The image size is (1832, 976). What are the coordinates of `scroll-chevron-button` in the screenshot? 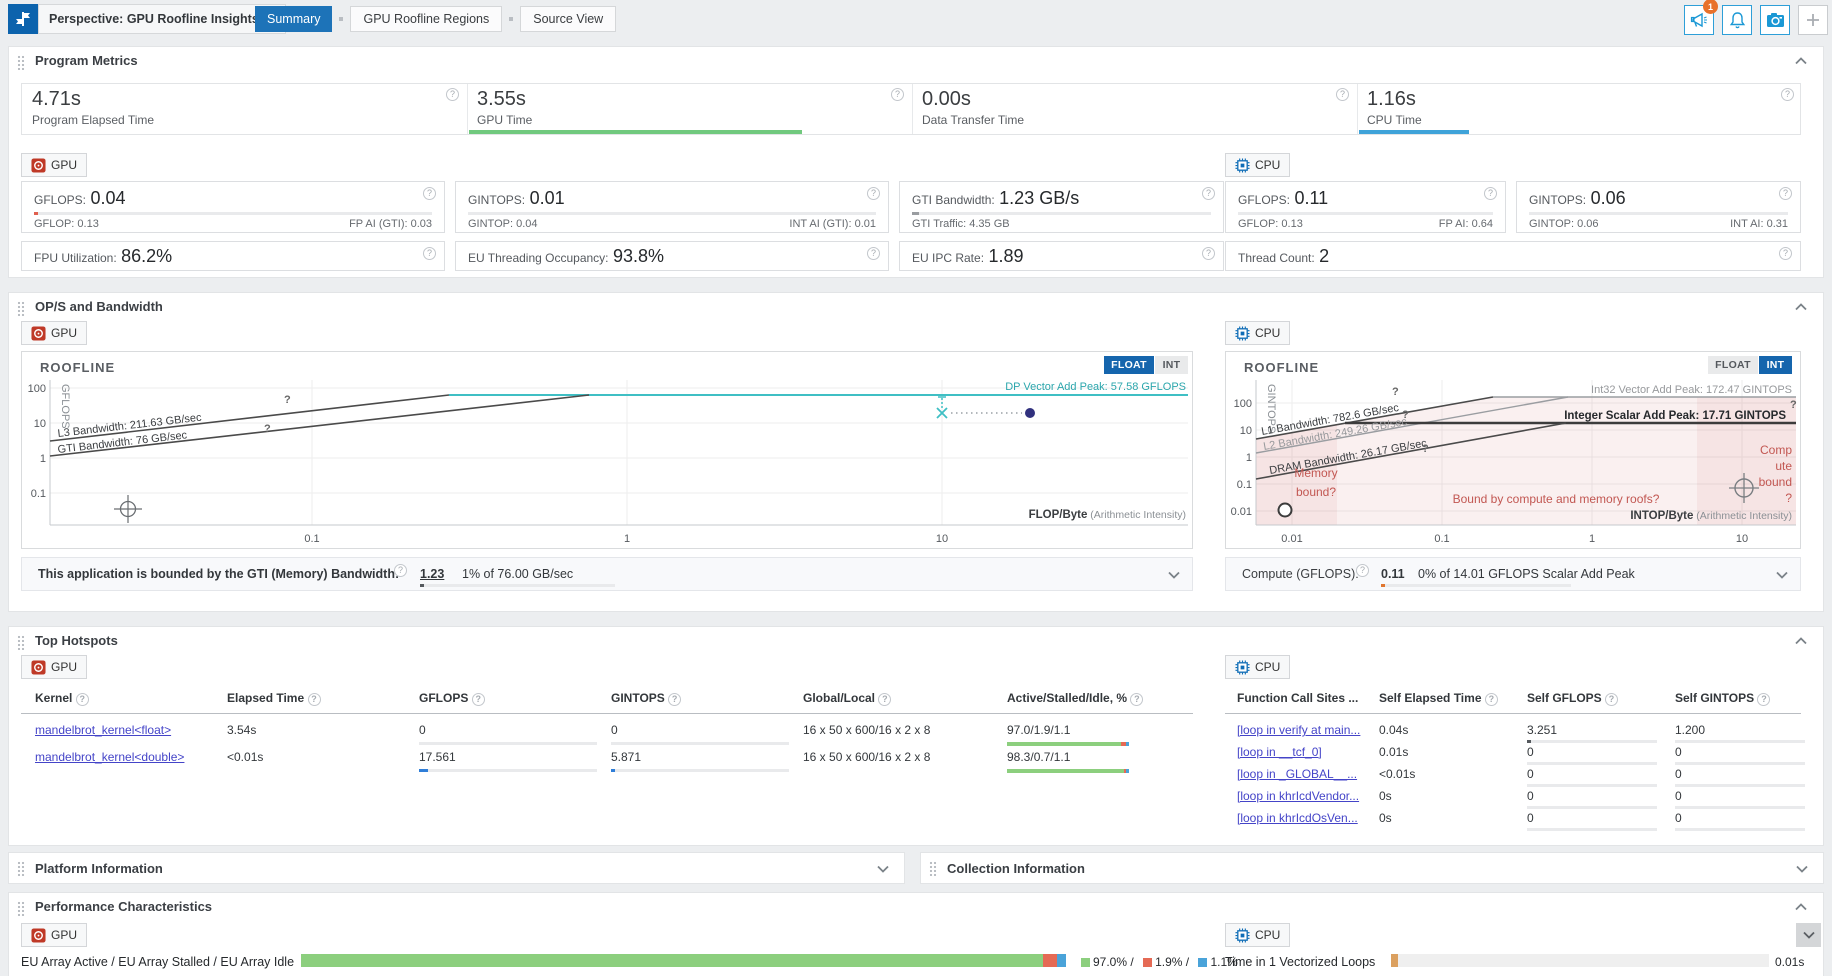 It's located at (1808, 935).